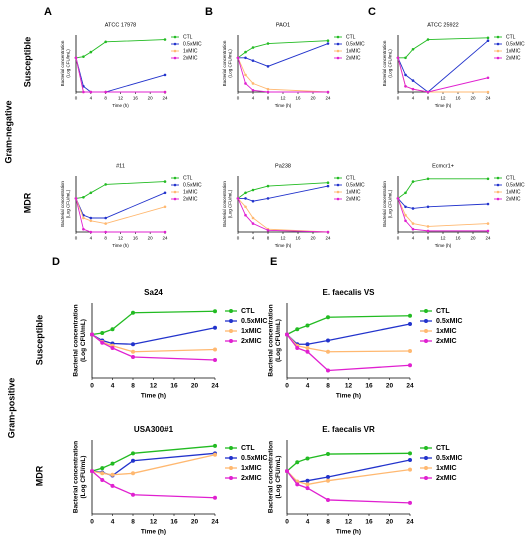 This screenshot has width=526, height=550. What do you see at coordinates (113, 521) in the screenshot?
I see `x-tick-label: 4` at bounding box center [113, 521].